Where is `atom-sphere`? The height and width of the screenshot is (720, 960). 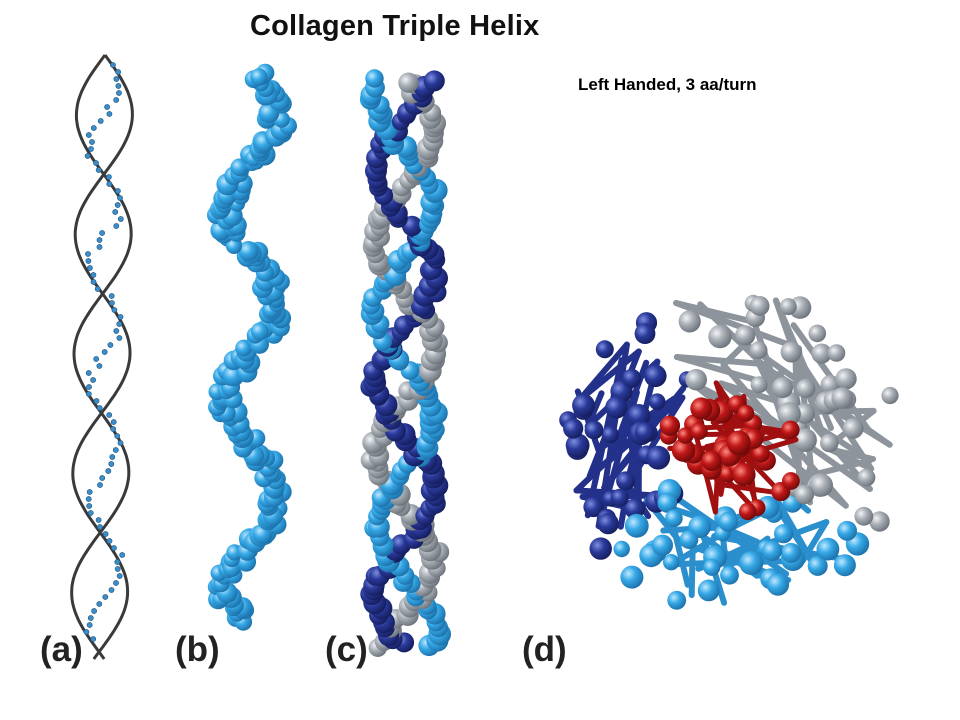
atom-sphere is located at coordinates (374, 78).